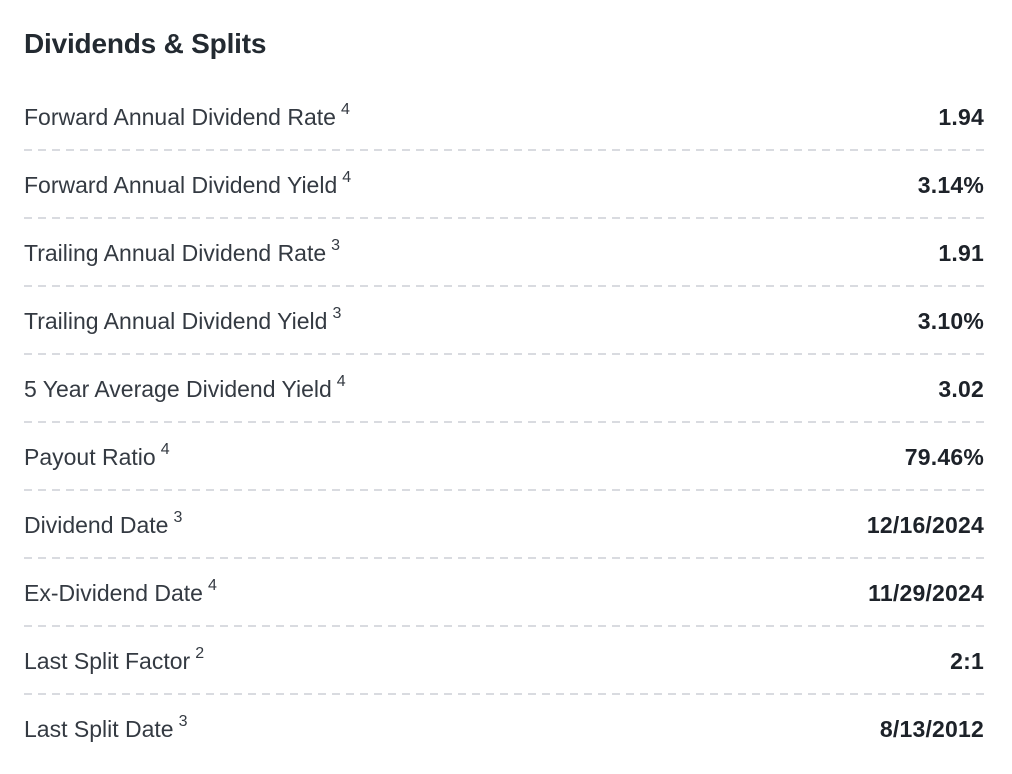  I want to click on table-row: Dividend Date 3 12/16/2024, so click(504, 525).